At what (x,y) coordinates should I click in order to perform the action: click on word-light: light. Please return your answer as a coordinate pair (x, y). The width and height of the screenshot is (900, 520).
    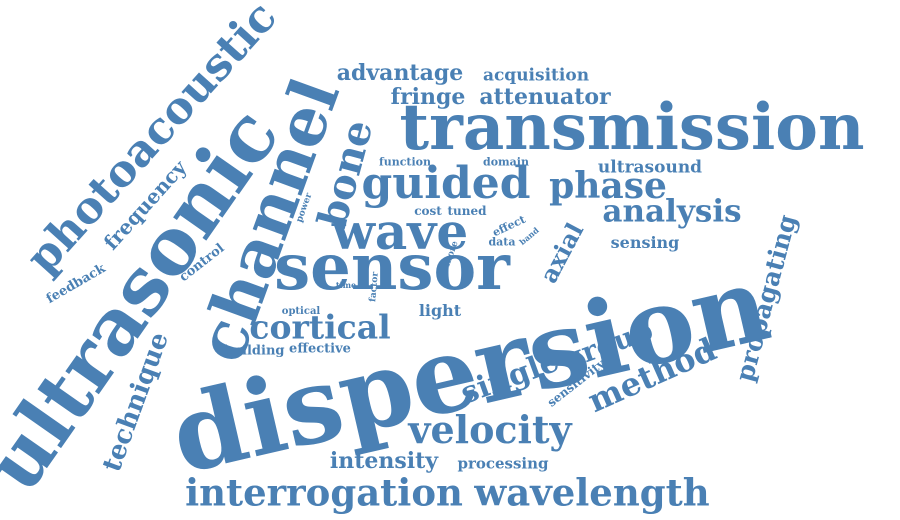
    Looking at the image, I should click on (440, 310).